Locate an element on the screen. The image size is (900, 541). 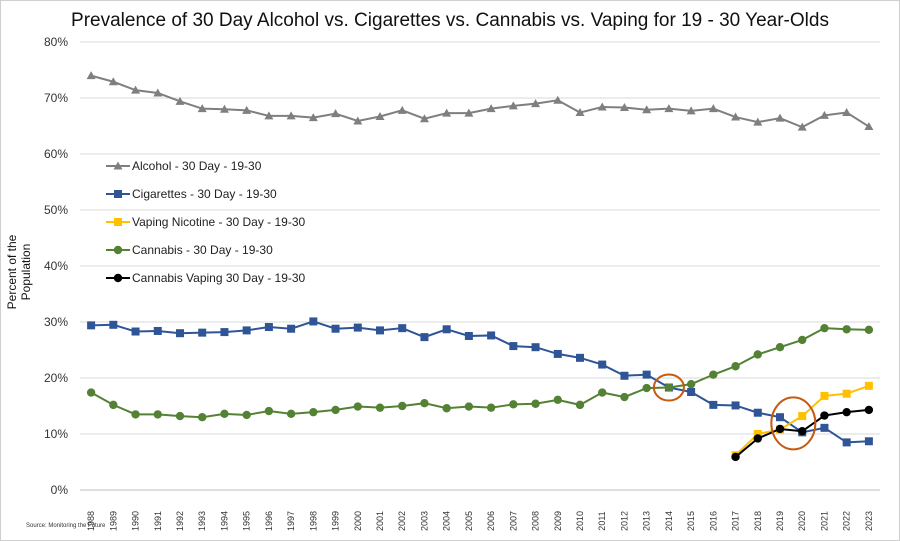
x-tick-label: 2013 is located at coordinates (647, 521).